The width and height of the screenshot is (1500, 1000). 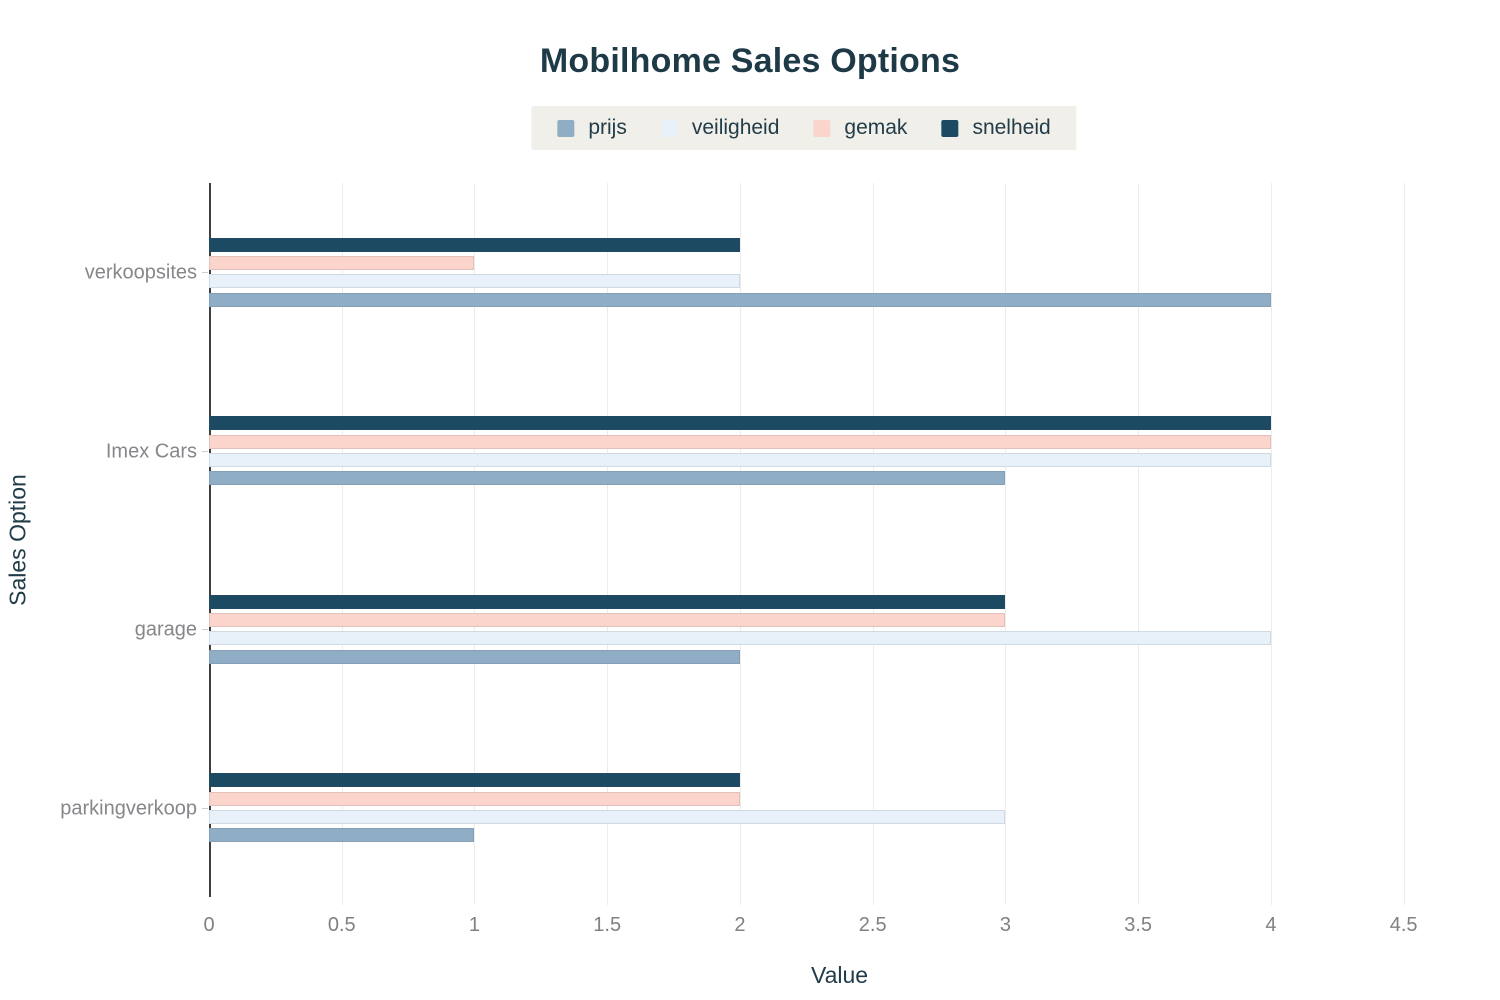 I want to click on y-axis-title: Sales Option, so click(x=17, y=540).